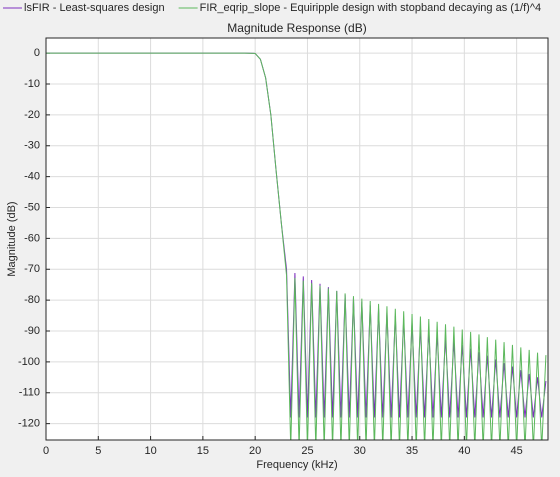 Image resolution: width=560 pixels, height=477 pixels. What do you see at coordinates (296, 465) in the screenshot?
I see `x-axis-label: Frequency (kHz)` at bounding box center [296, 465].